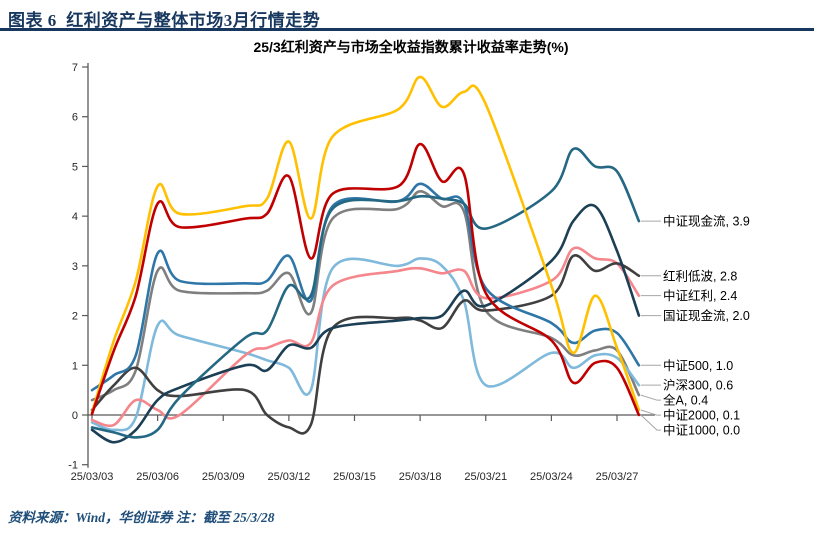 The height and width of the screenshot is (534, 814). What do you see at coordinates (75, 68) in the screenshot?
I see `y-tick-label: 7` at bounding box center [75, 68].